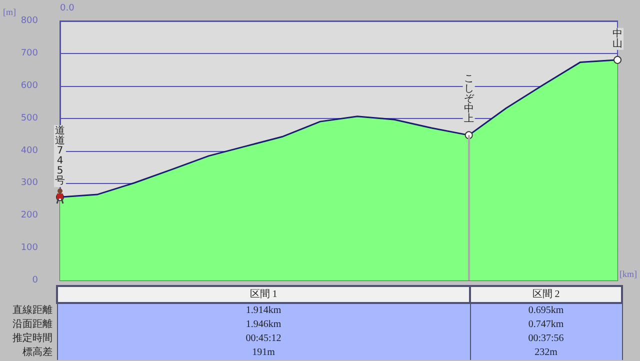 The height and width of the screenshot is (361, 640). What do you see at coordinates (469, 99) in the screenshot?
I see `data-label: こしぞ中上` at bounding box center [469, 99].